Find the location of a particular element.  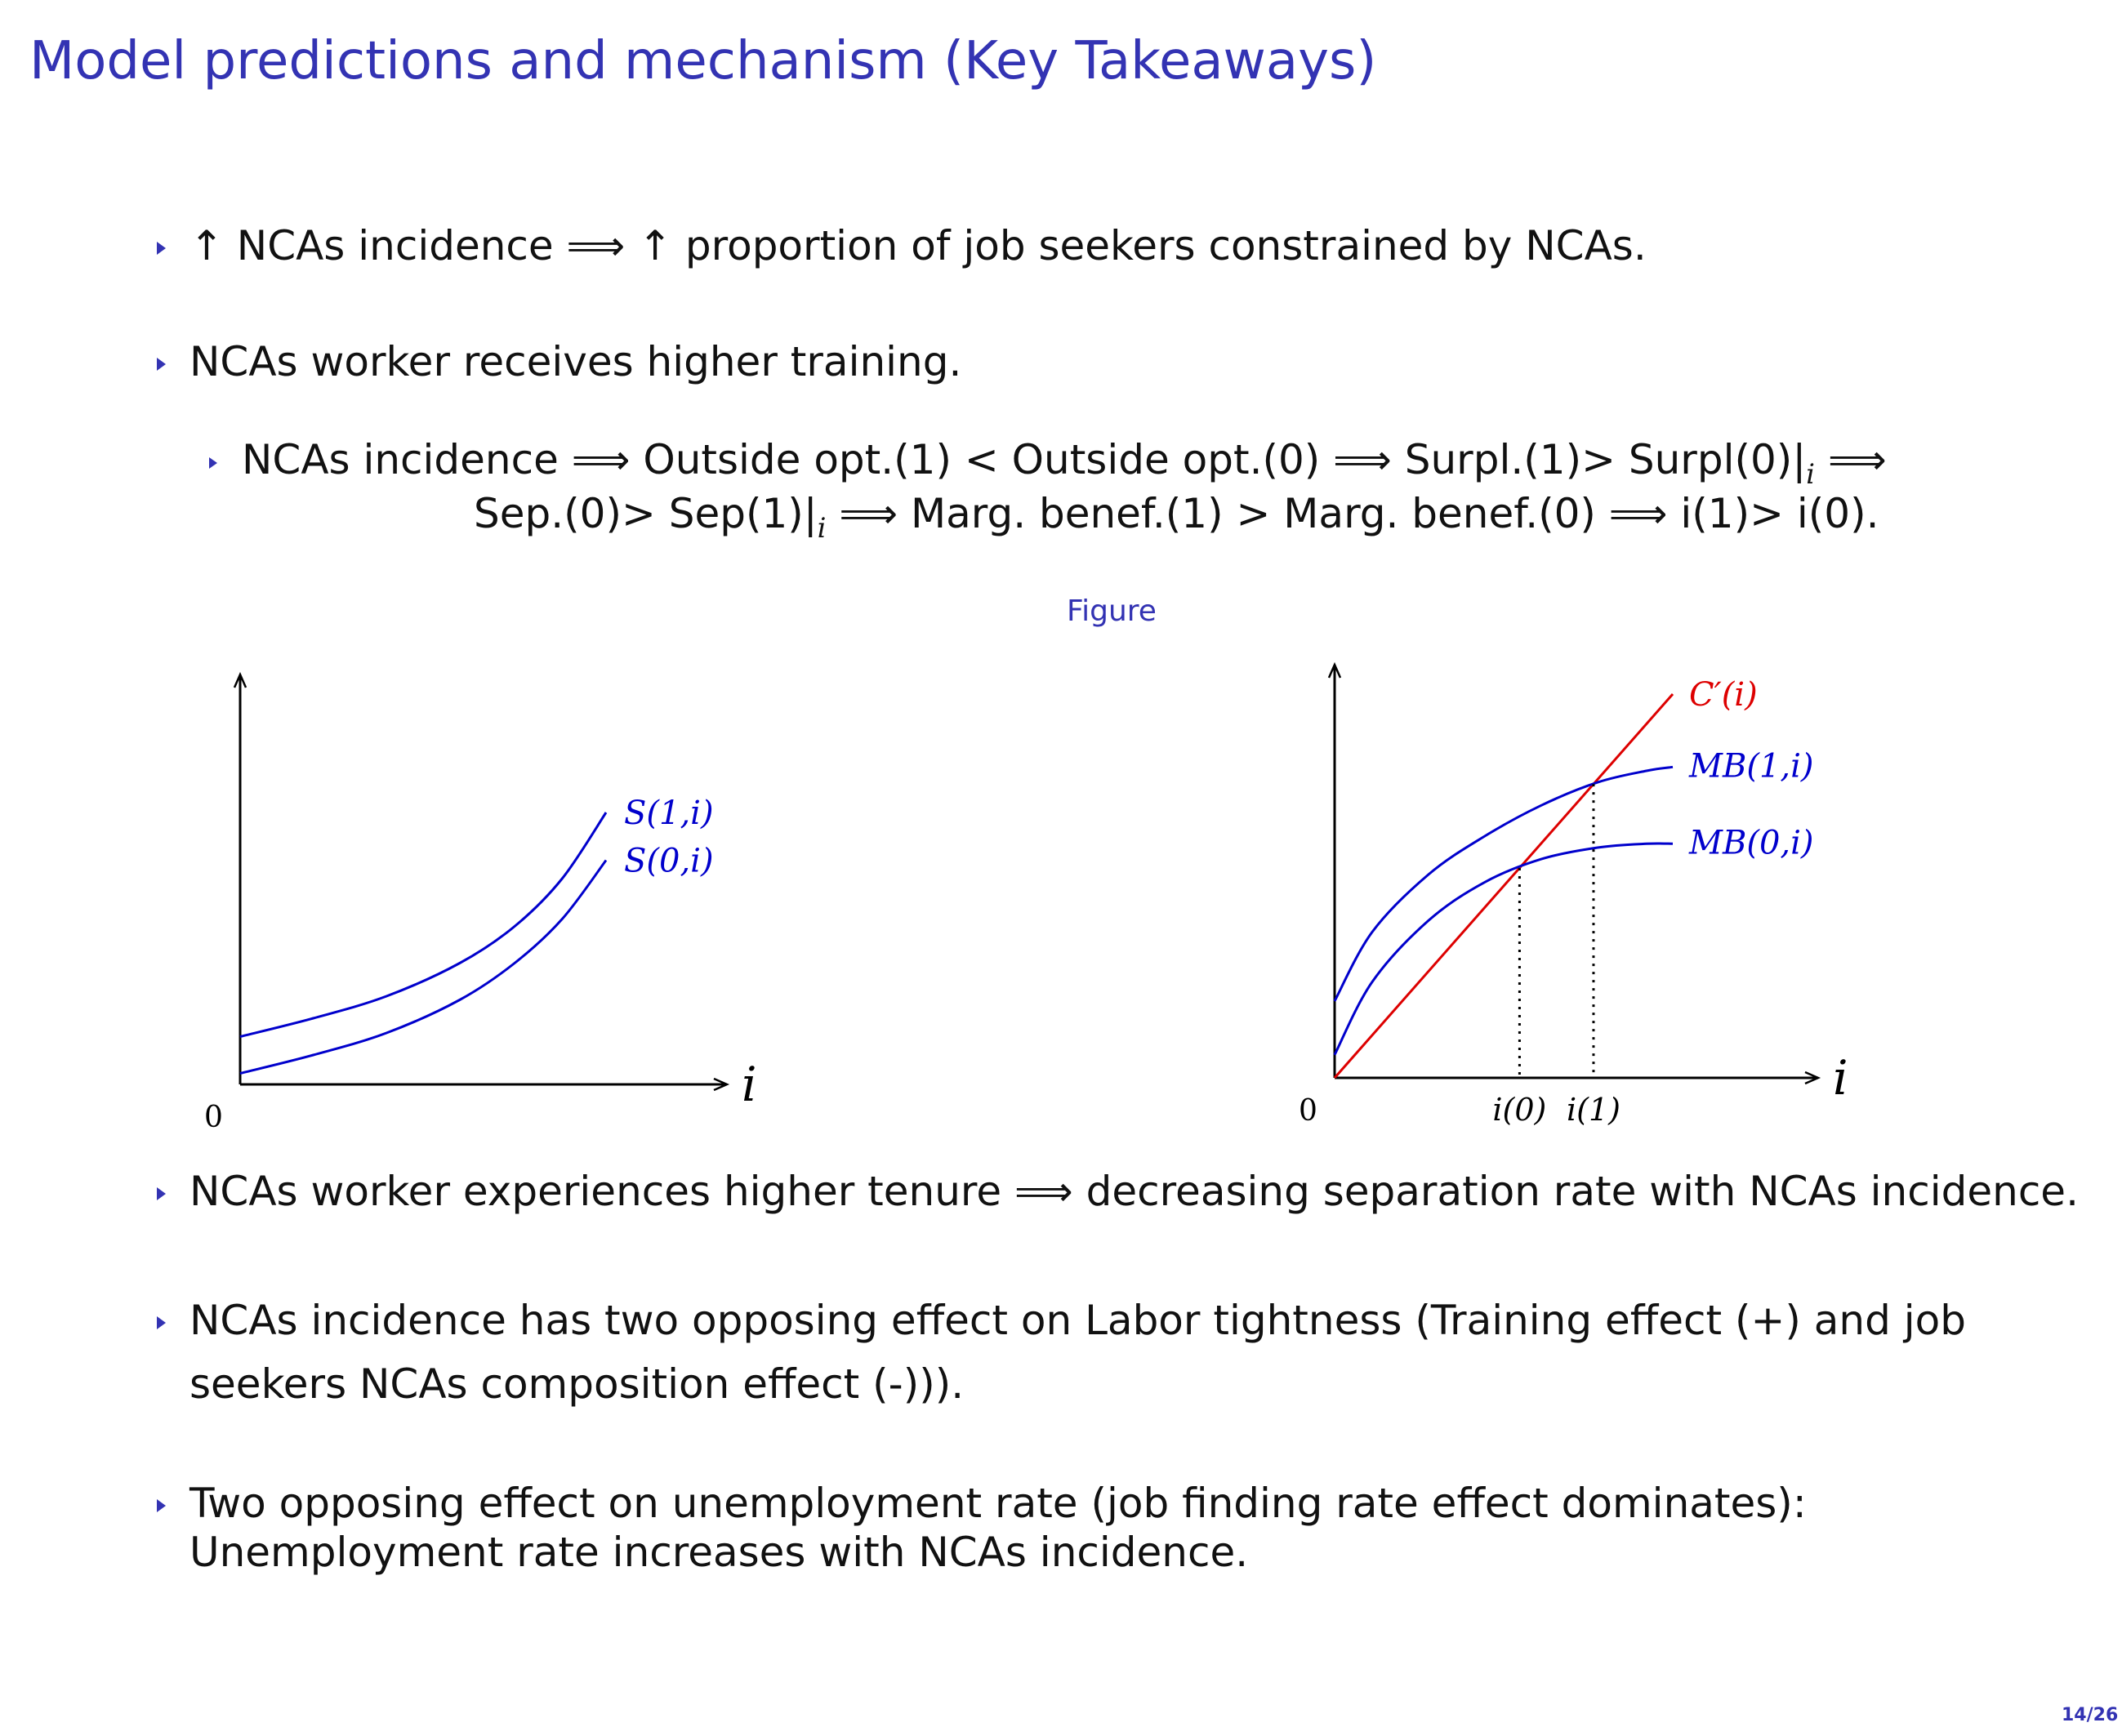

series-line-s-1-i is located at coordinates (423, 925).